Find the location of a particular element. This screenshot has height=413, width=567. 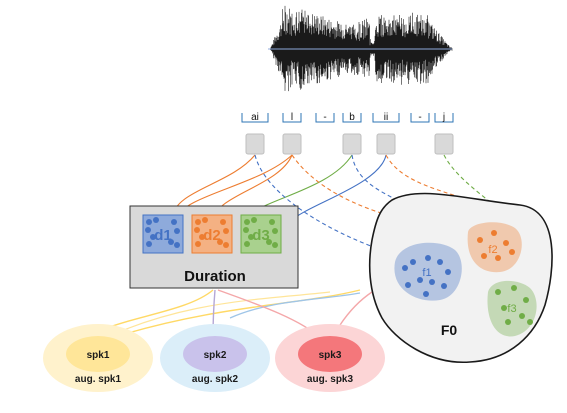

f0-cluster-label: f1 is located at coordinates (426, 273).